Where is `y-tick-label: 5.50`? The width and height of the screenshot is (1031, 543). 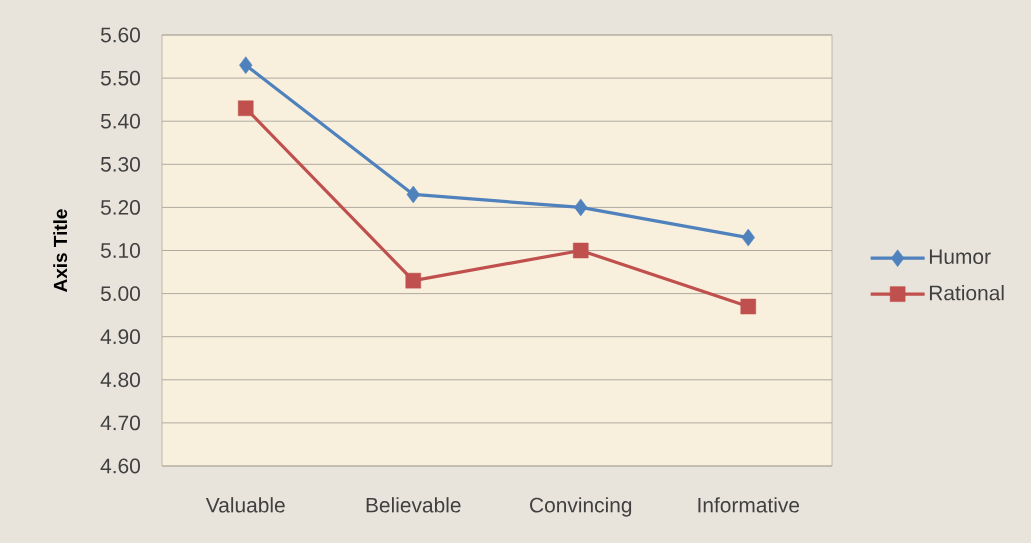
y-tick-label: 5.50 is located at coordinates (120, 78).